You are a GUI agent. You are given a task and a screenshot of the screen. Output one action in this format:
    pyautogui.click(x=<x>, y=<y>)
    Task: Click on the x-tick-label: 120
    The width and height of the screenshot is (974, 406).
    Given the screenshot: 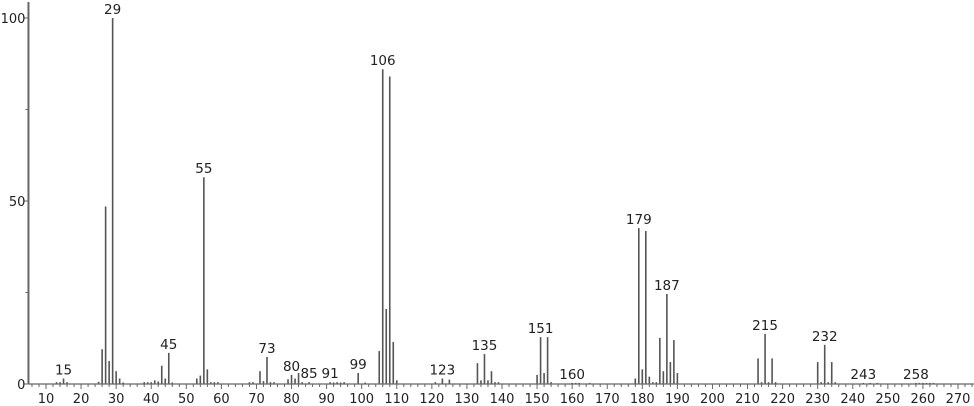 What is the action you would take?
    pyautogui.click(x=431, y=399)
    